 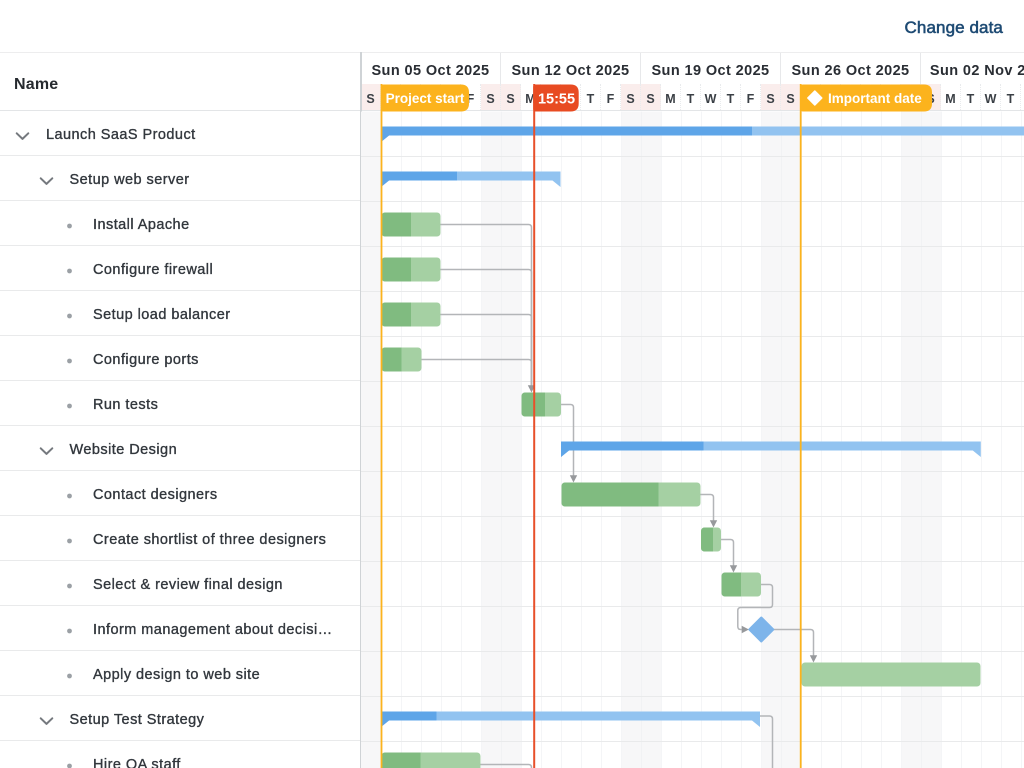 What do you see at coordinates (556, 100) in the screenshot?
I see `svg-text: 15:55` at bounding box center [556, 100].